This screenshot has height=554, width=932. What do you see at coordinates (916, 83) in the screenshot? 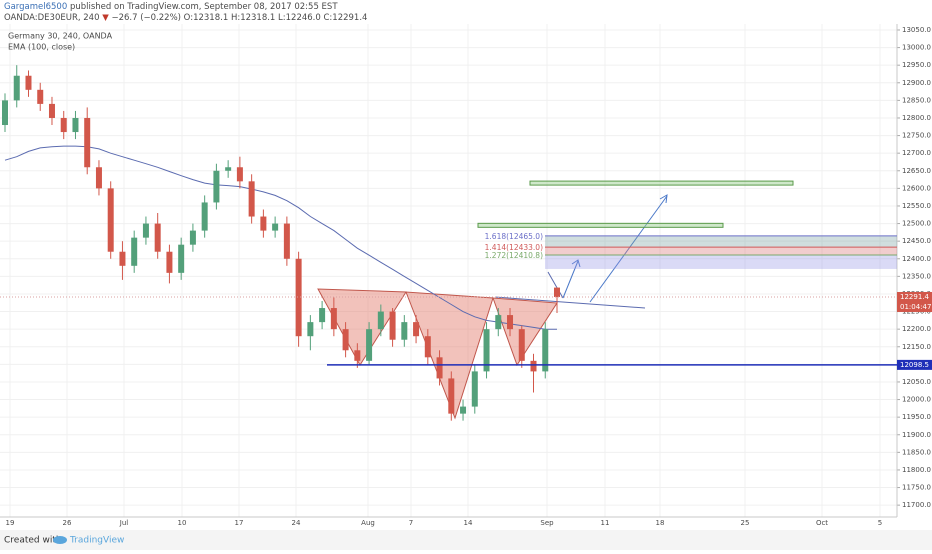
I see `y-tick-label: 12900.0` at bounding box center [916, 83].